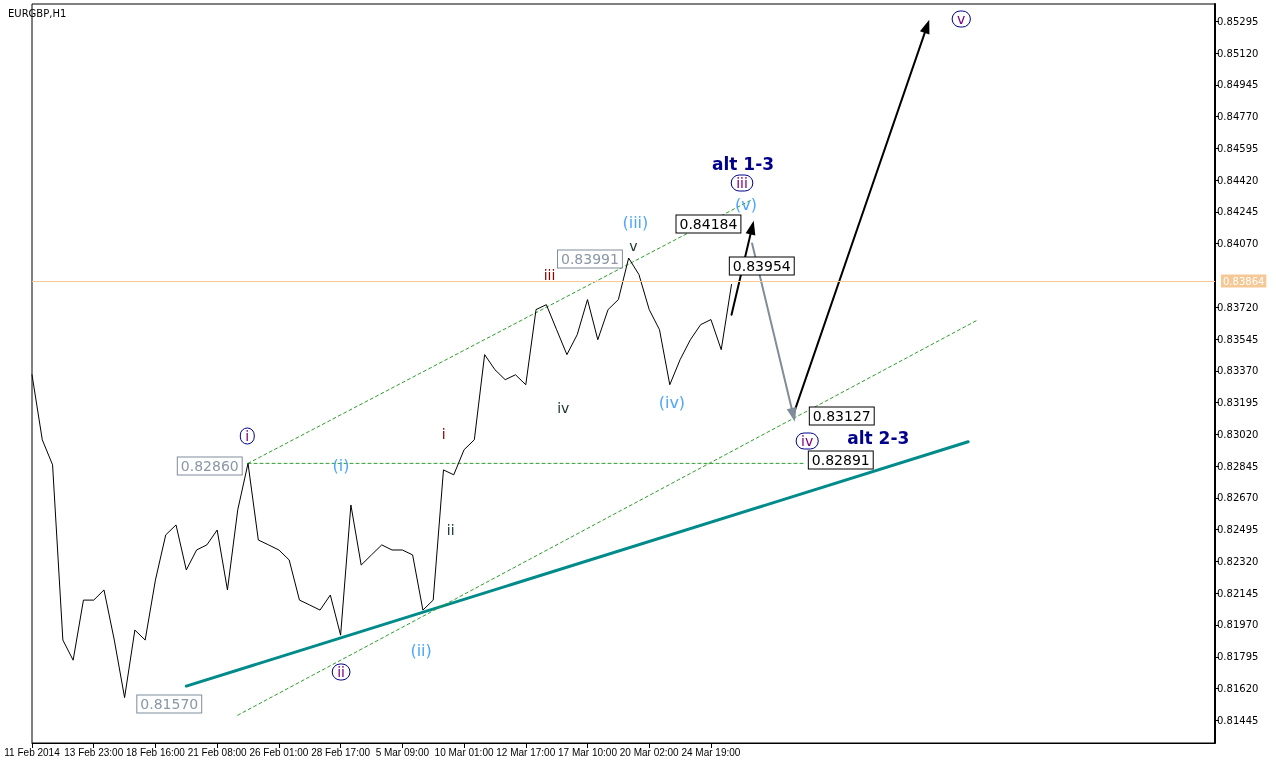 This screenshot has height=777, width=1276. Describe the element at coordinates (1238, 148) in the screenshot. I see `y-tick-label: 0.84595` at that location.